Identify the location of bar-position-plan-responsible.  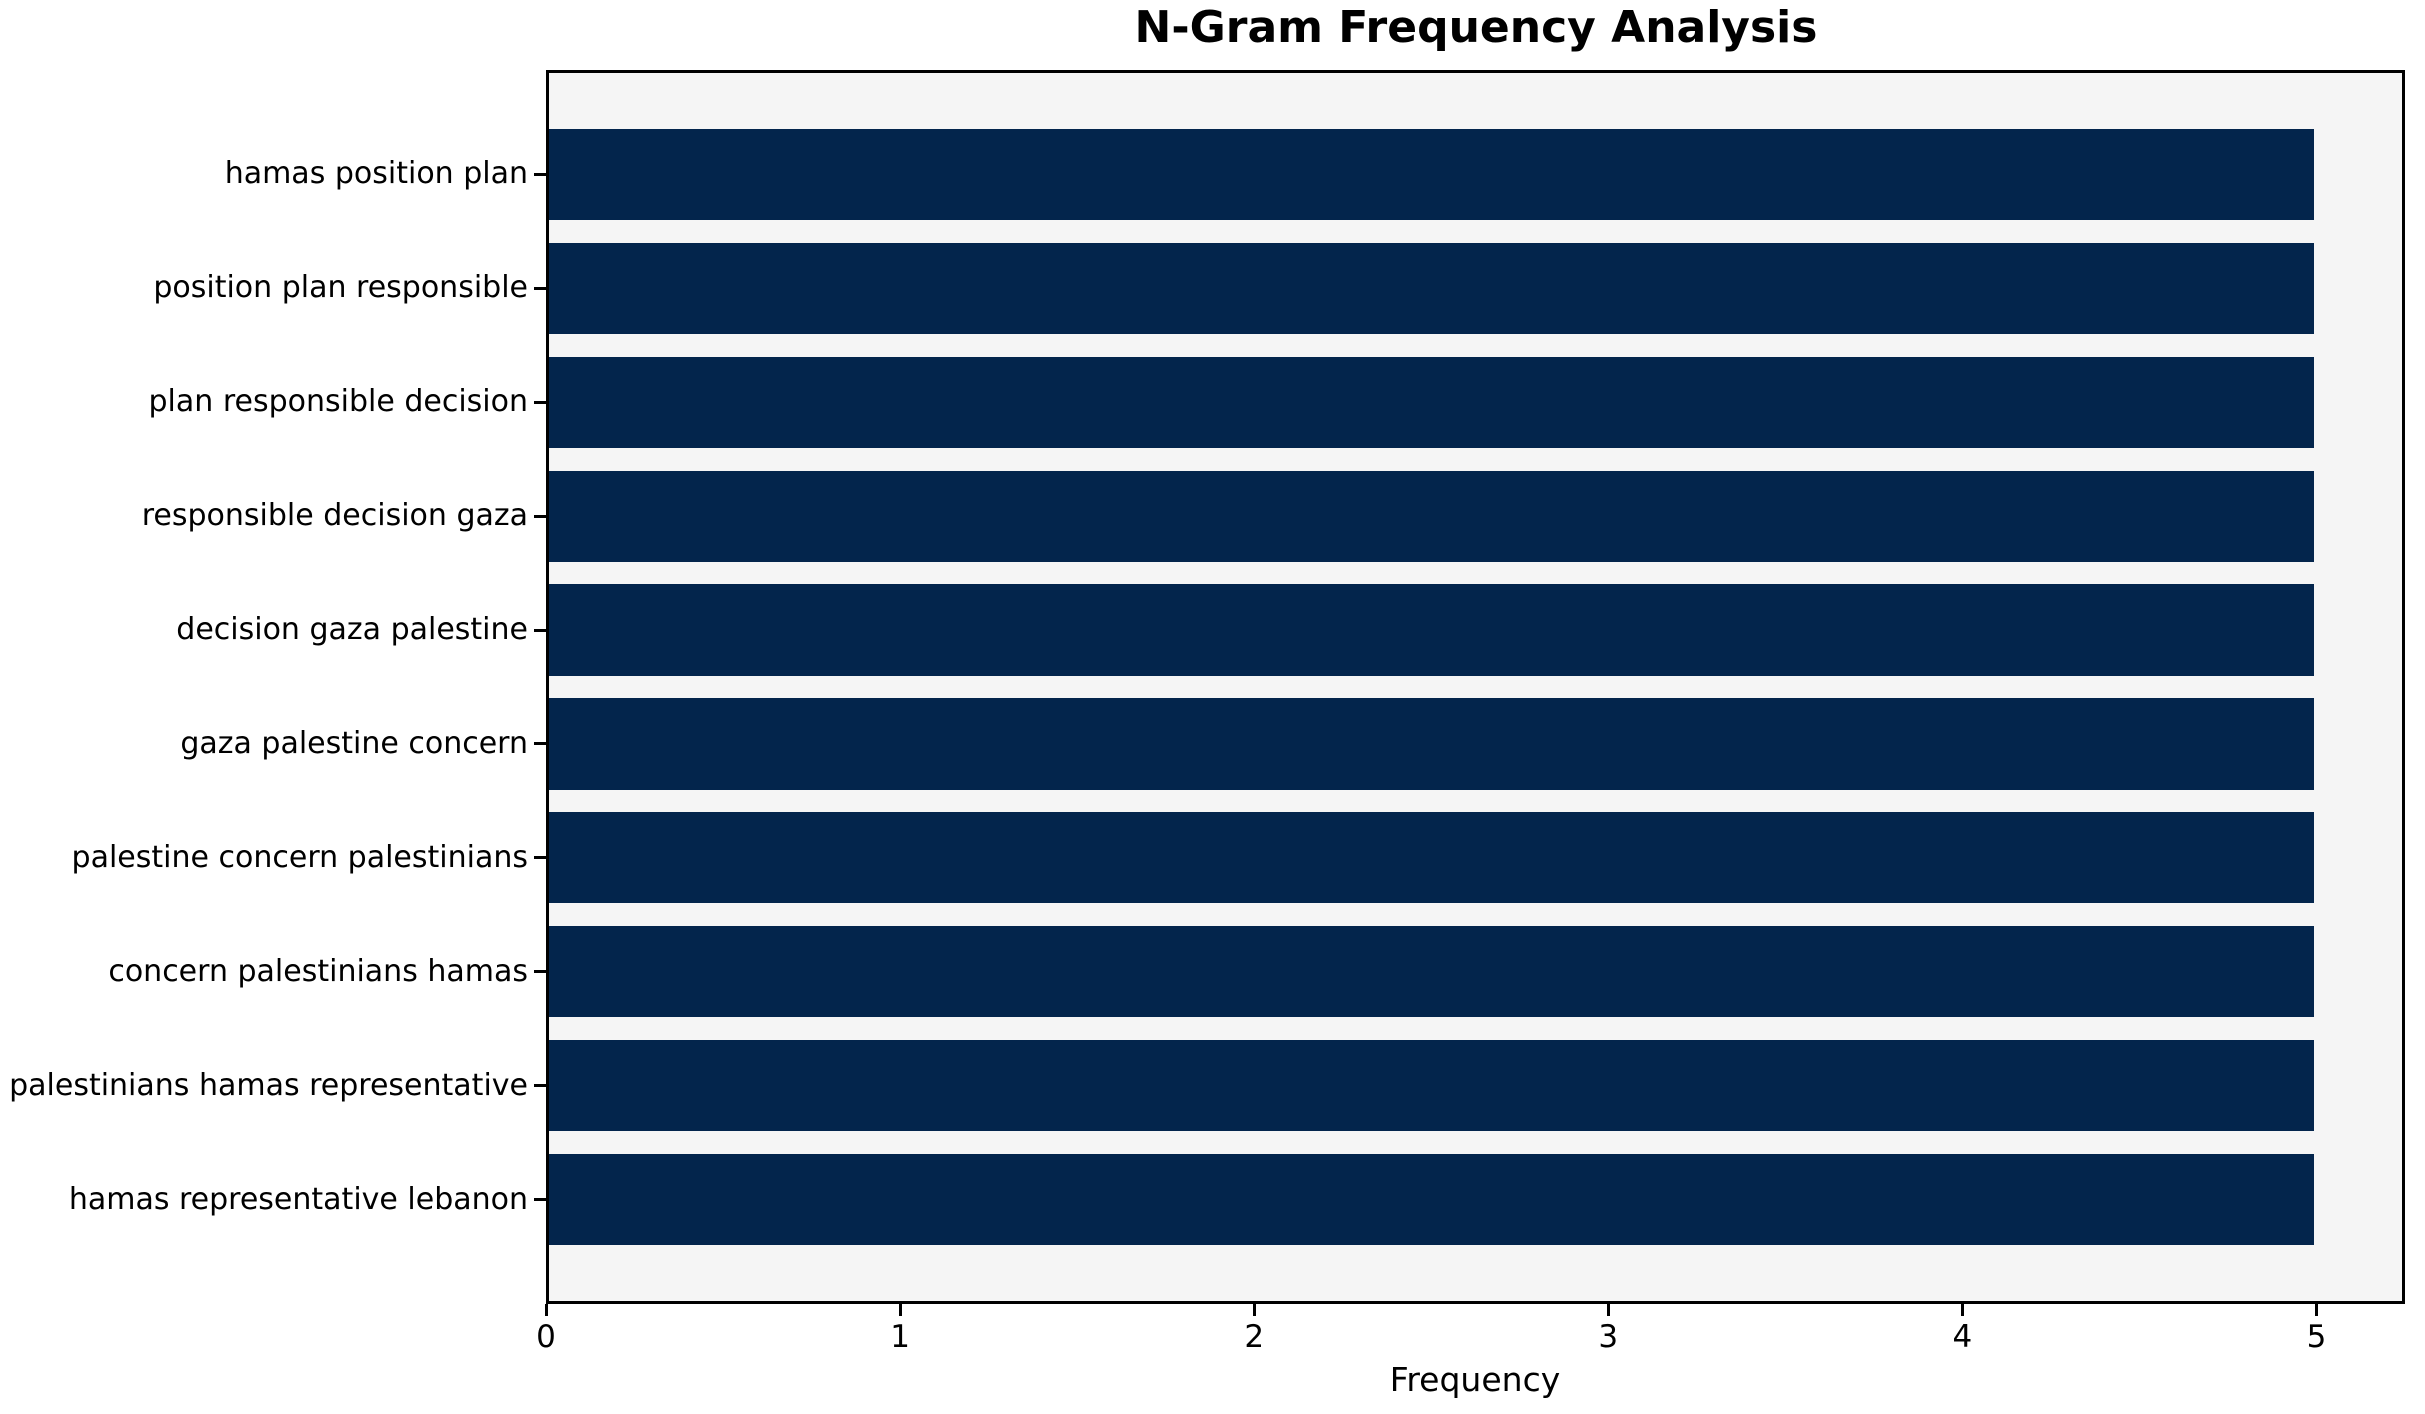
(1431, 288).